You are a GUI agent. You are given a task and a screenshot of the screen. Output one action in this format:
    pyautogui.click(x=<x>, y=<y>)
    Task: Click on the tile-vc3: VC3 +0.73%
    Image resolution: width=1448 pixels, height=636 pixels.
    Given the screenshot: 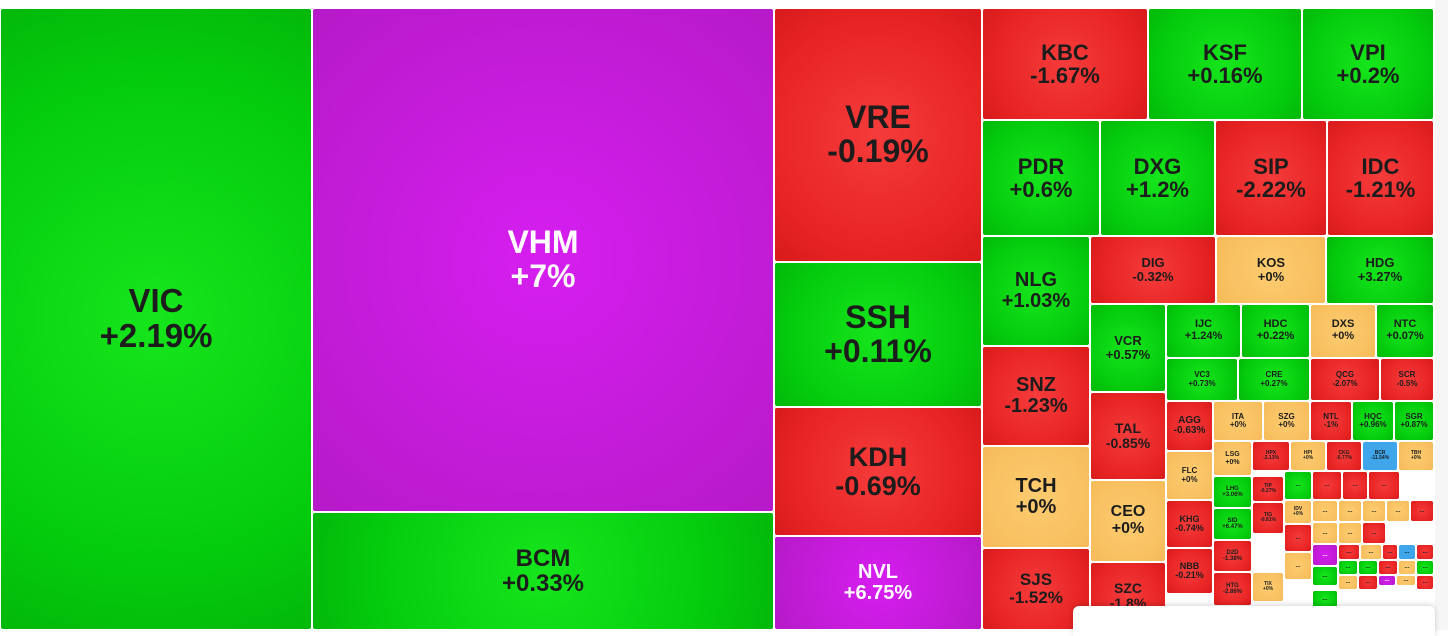 What is the action you would take?
    pyautogui.click(x=1202, y=379)
    